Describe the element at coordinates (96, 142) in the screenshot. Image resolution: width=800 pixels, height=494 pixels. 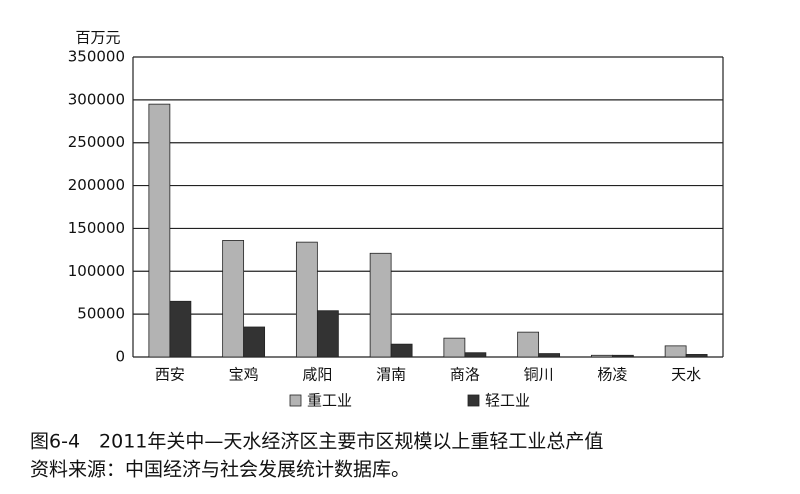
I see `y-tick-label: 250000` at that location.